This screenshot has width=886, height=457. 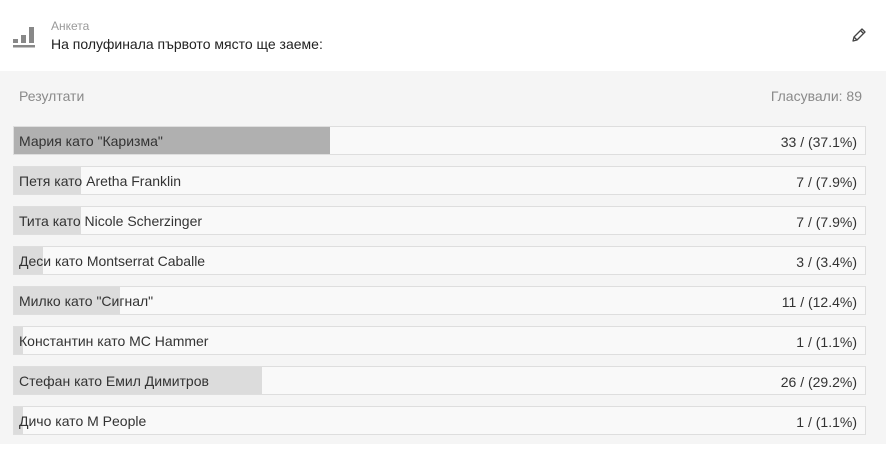 I want to click on voted-count: Гласували: 89, so click(x=816, y=96).